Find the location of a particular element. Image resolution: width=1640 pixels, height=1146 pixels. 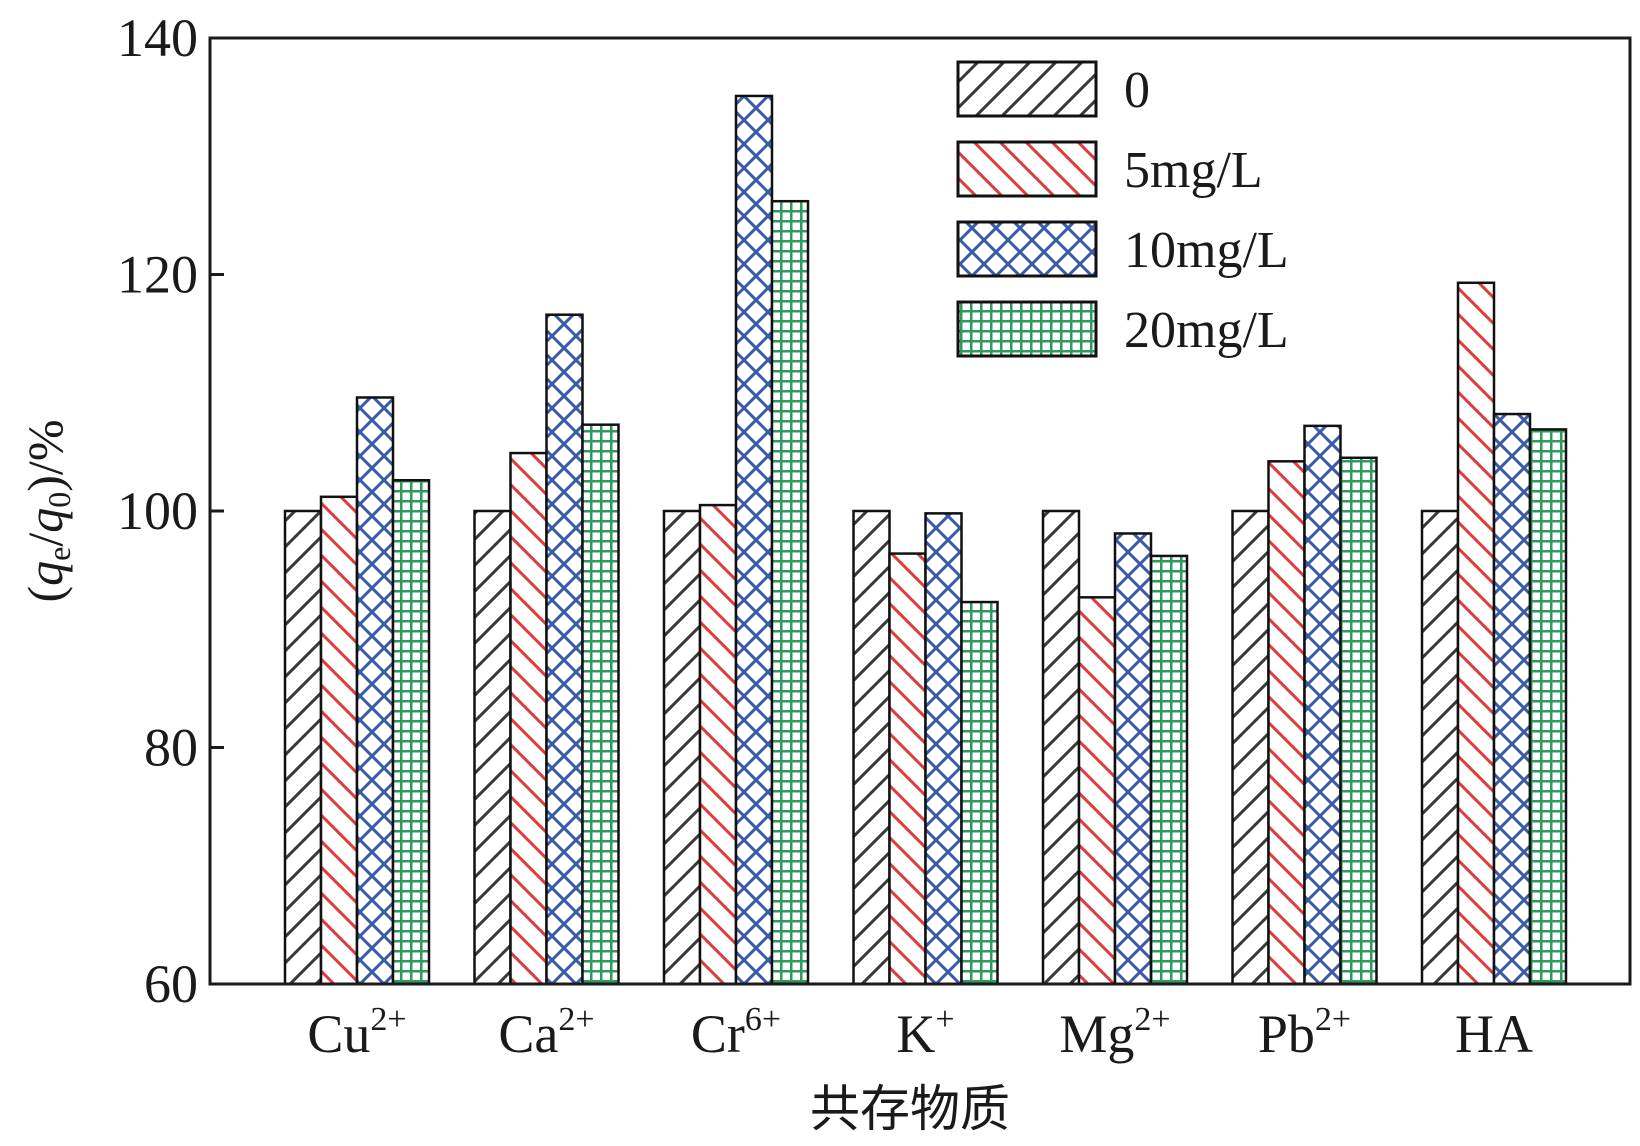

y-tick-label: 100 is located at coordinates (157, 511).